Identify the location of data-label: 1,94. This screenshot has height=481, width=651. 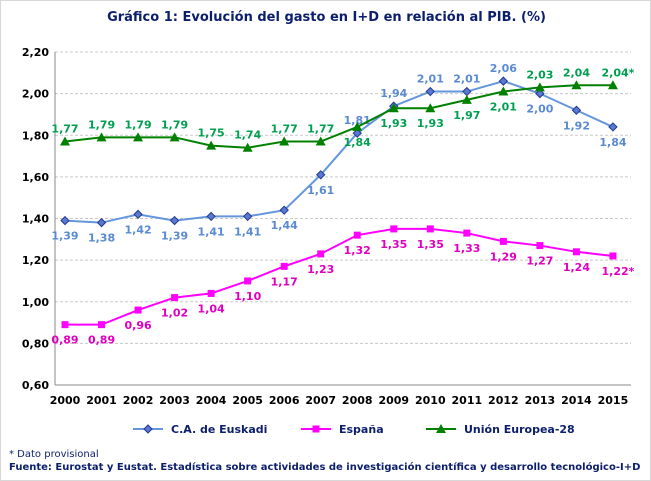
(393, 93).